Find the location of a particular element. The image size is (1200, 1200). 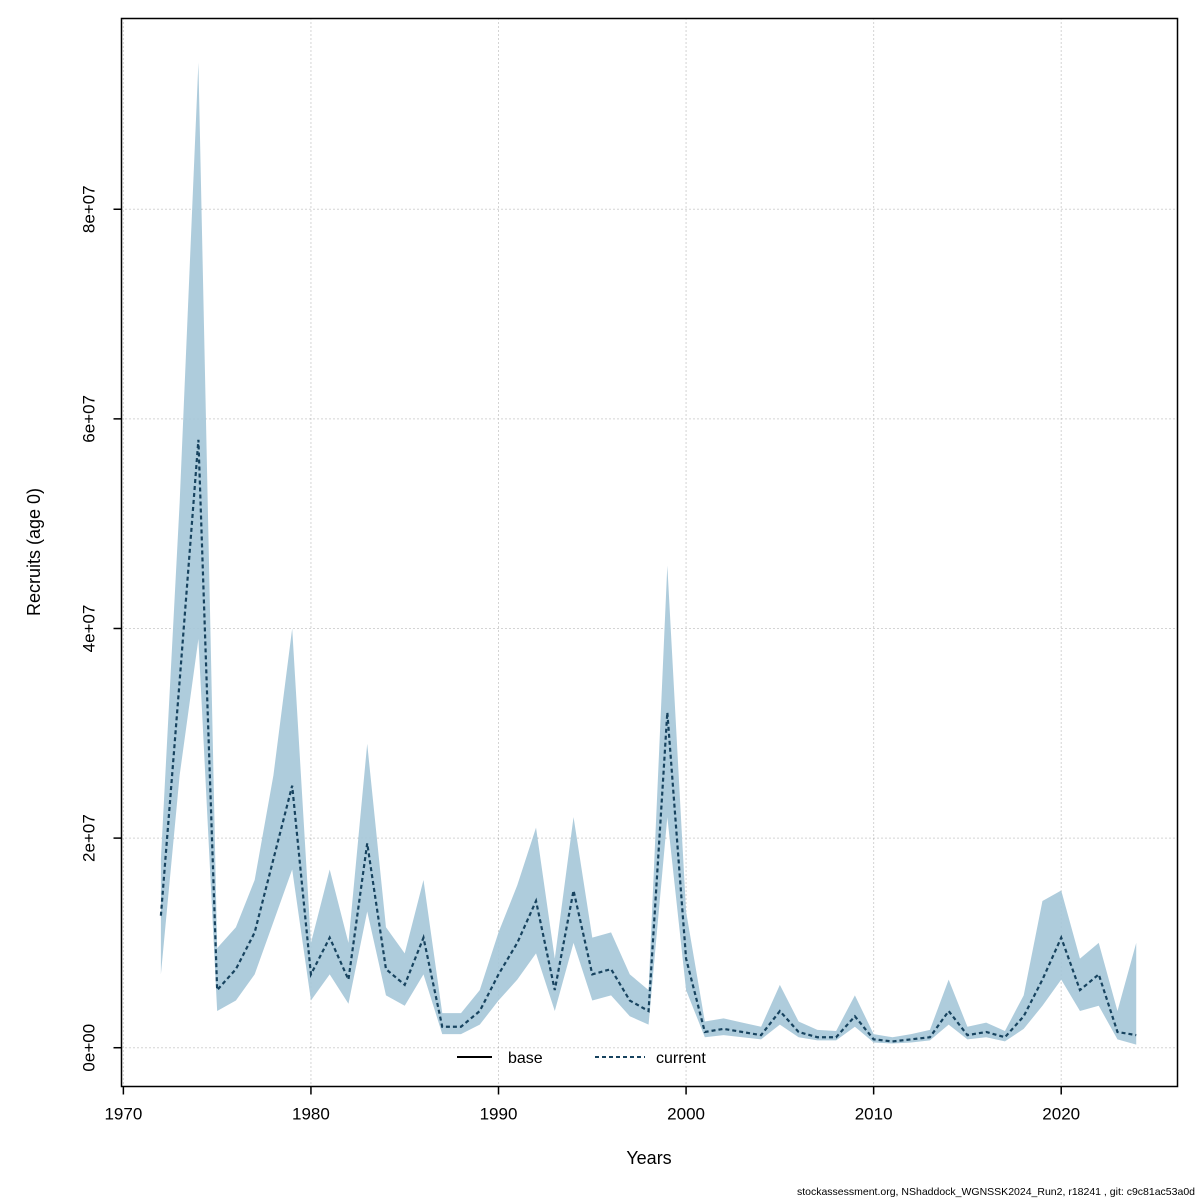

x-axis-tick-labels: 1970 1980 1990 2000 2010 2020 is located at coordinates (592, 1114).